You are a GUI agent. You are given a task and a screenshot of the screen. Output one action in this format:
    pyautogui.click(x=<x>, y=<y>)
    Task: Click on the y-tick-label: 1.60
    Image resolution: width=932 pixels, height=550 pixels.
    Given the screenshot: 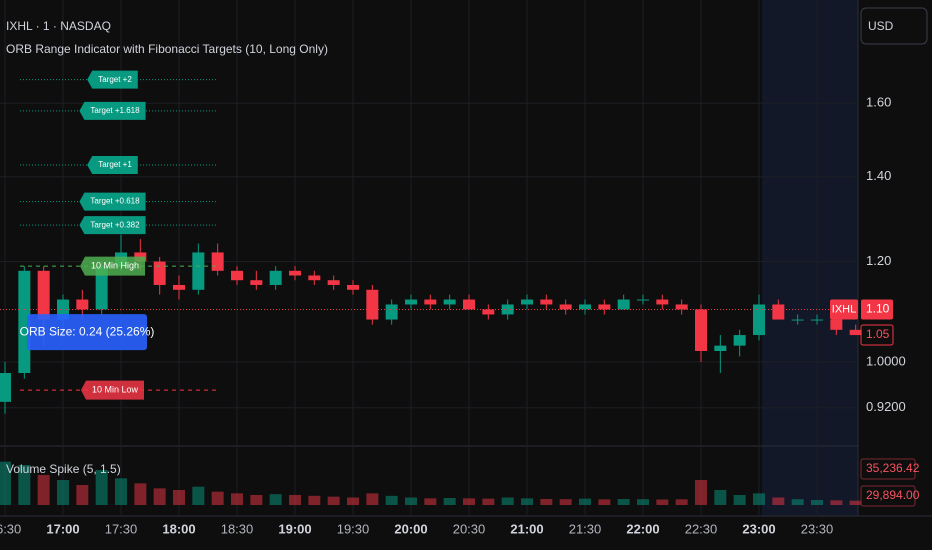 What is the action you would take?
    pyautogui.click(x=878, y=102)
    